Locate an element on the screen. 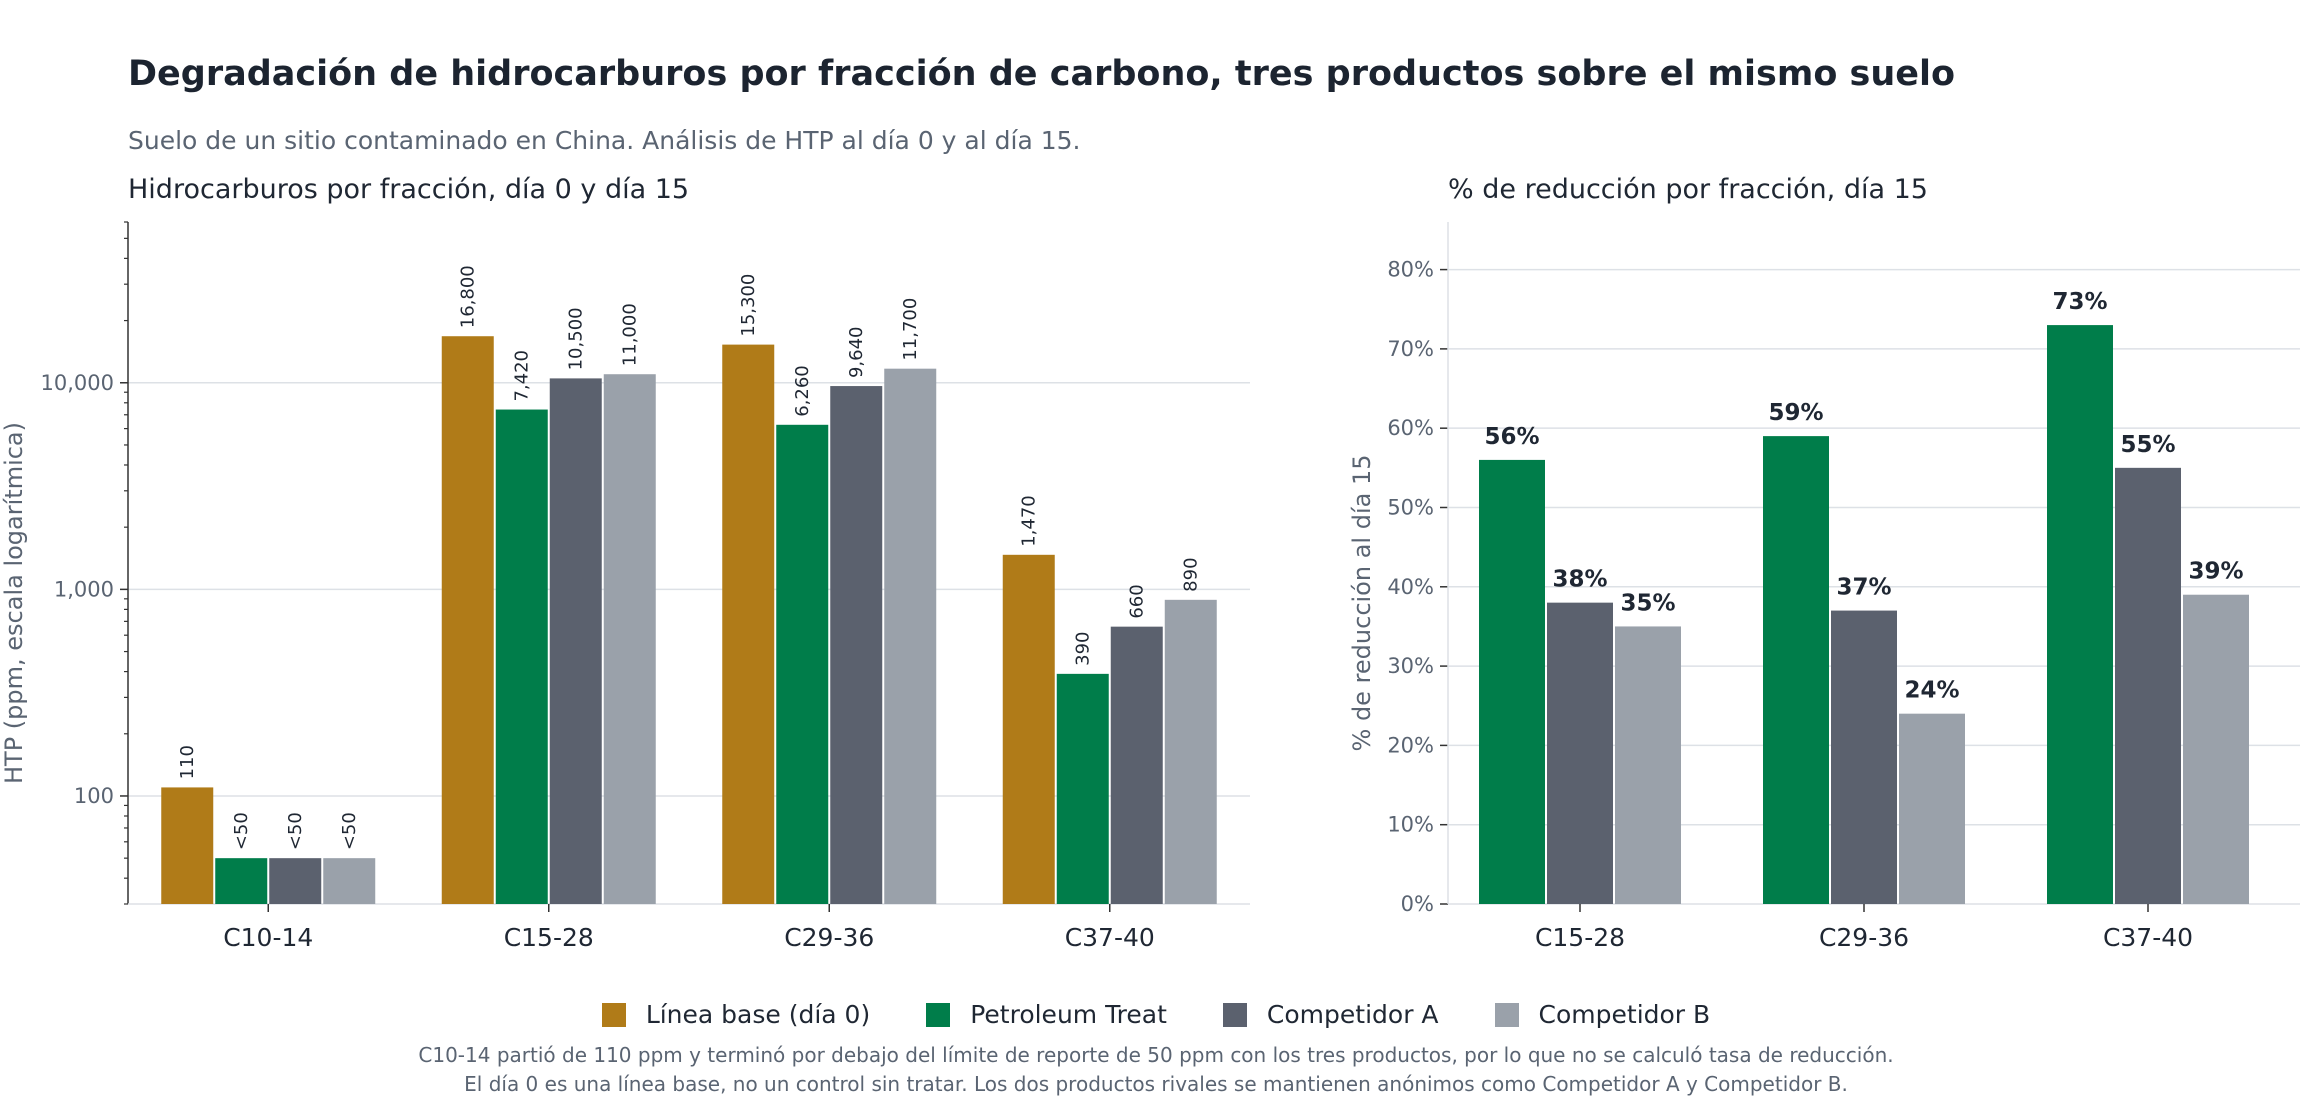 The width and height of the screenshot is (2312, 1105). left-bar-label-c37-40-petroleum-treat: 390 is located at coordinates (1083, 648).